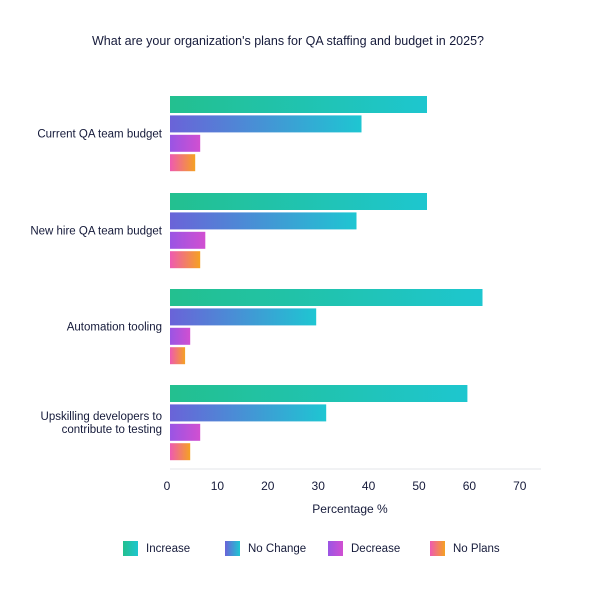 The image size is (607, 589). Describe the element at coordinates (470, 486) in the screenshot. I see `x-tick-label: 60` at that location.